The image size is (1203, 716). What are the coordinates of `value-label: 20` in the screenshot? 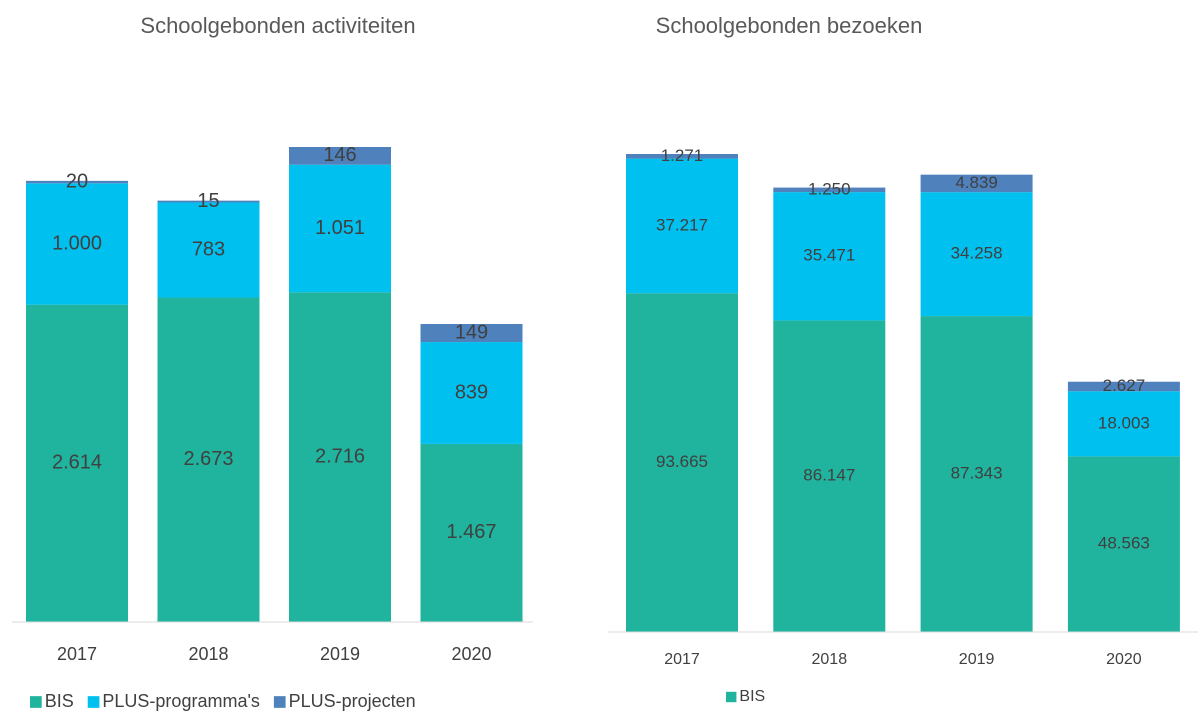 It's located at (77, 181).